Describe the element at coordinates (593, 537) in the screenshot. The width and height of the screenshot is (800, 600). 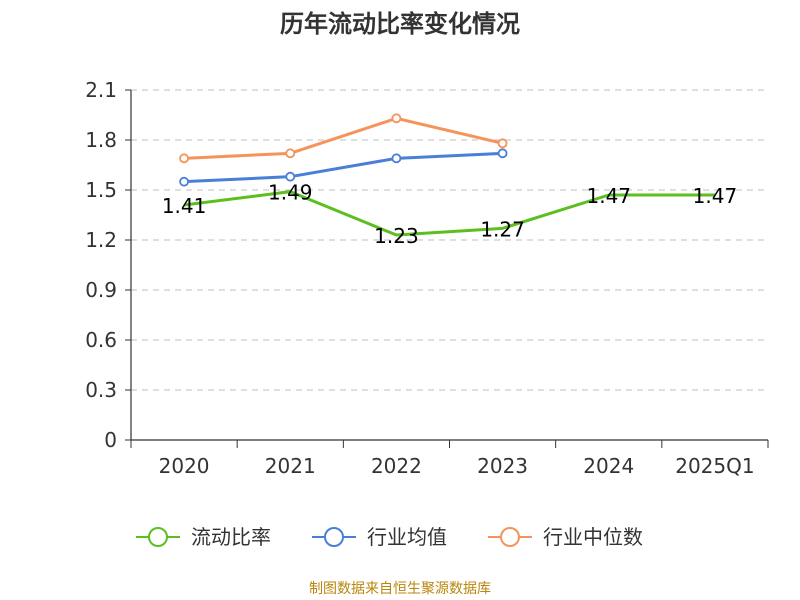
I see `legend-label: 行业中位数` at that location.